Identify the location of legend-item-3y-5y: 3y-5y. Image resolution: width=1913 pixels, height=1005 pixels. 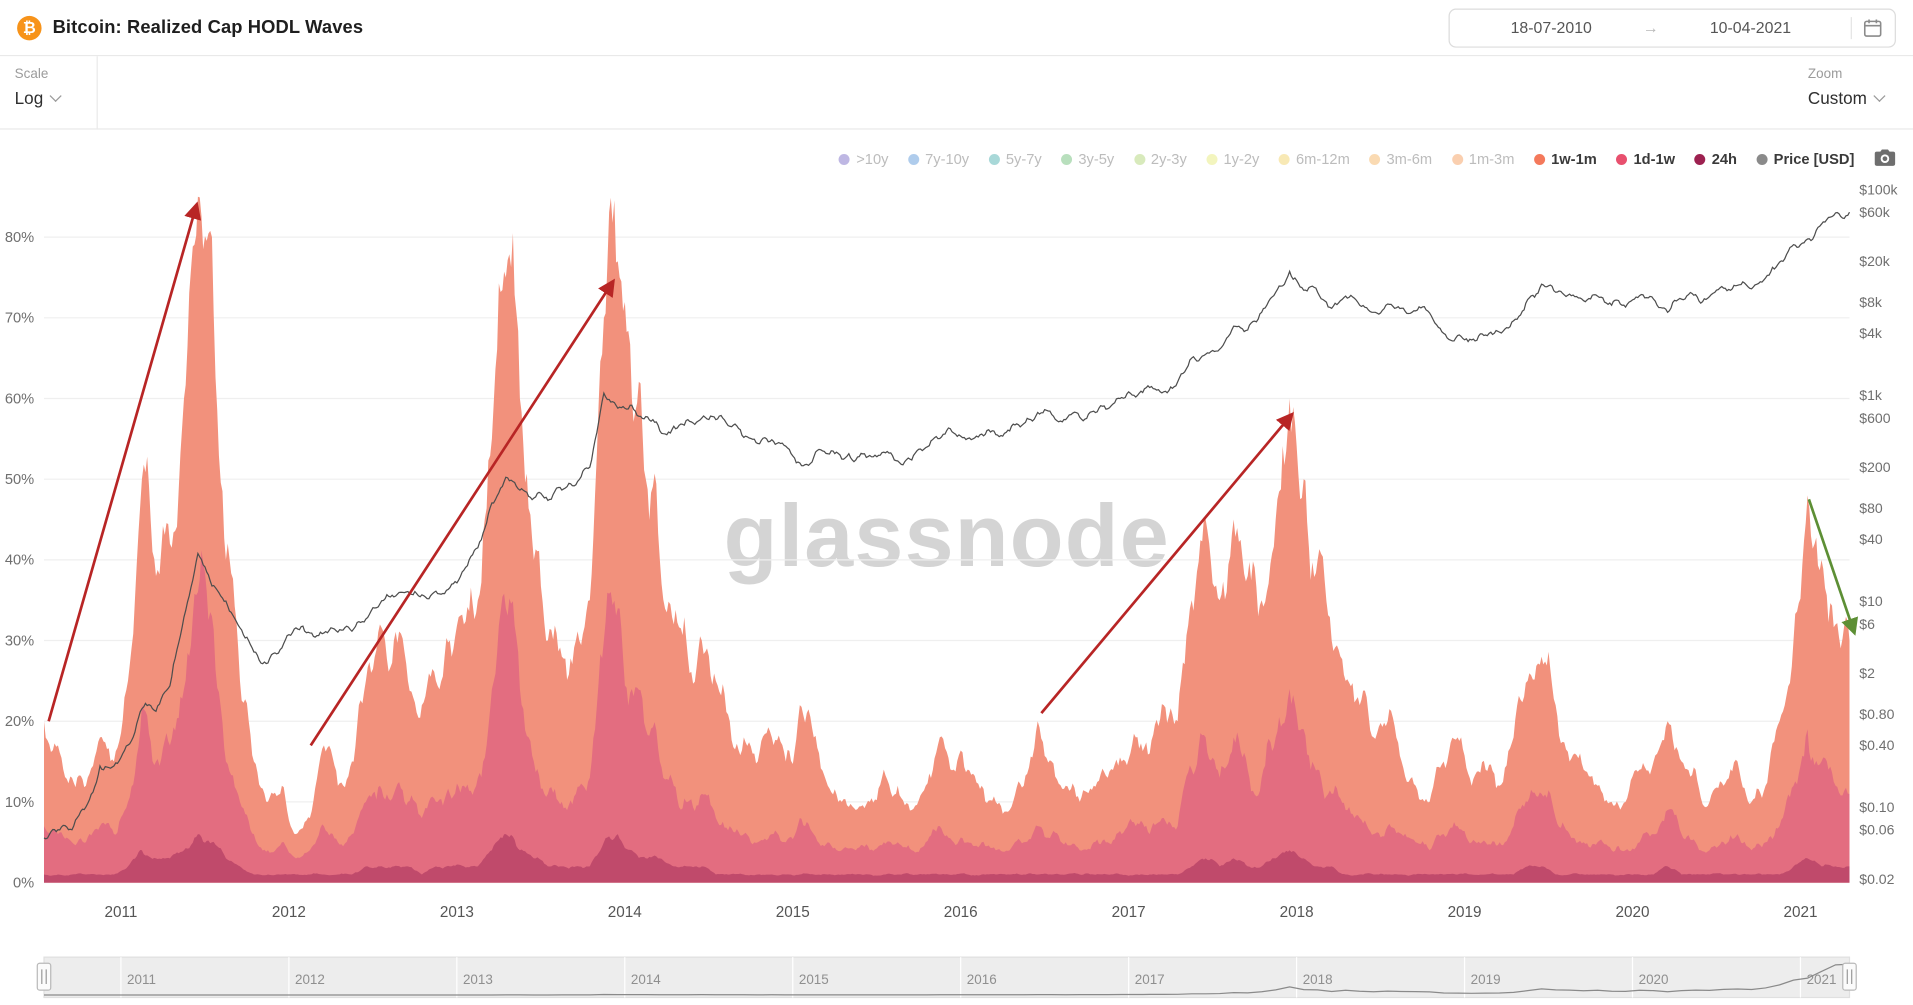
(1087, 158).